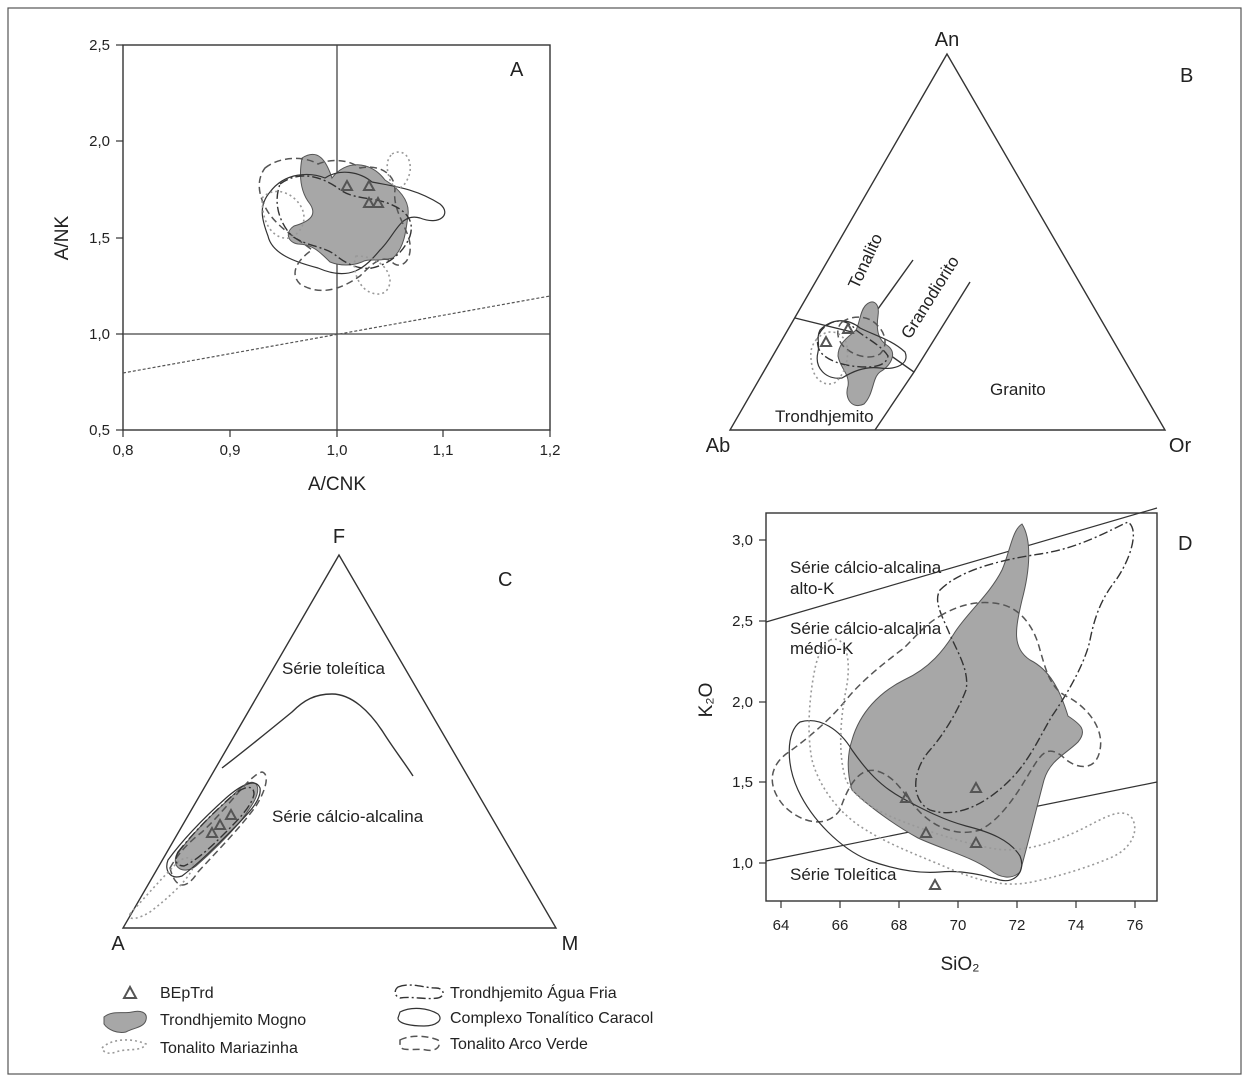  What do you see at coordinates (230, 450) in the screenshot?
I see `panel-a-xtick-label: 0,9` at bounding box center [230, 450].